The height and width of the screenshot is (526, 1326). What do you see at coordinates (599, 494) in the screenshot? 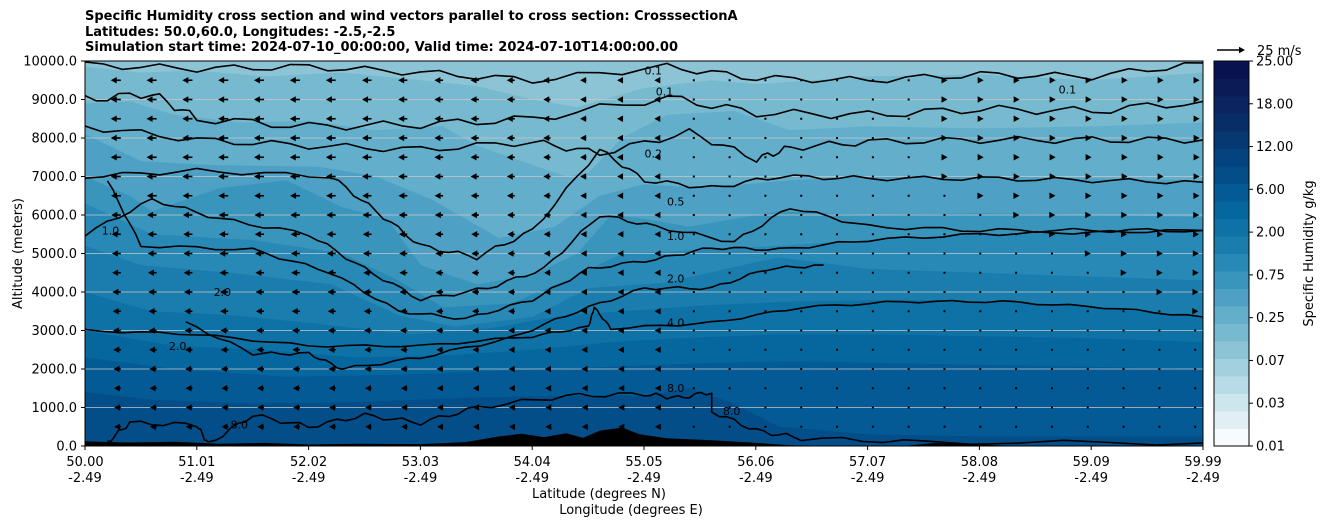
I see `x-axis-label-lat: Latitude (degrees N)` at bounding box center [599, 494].